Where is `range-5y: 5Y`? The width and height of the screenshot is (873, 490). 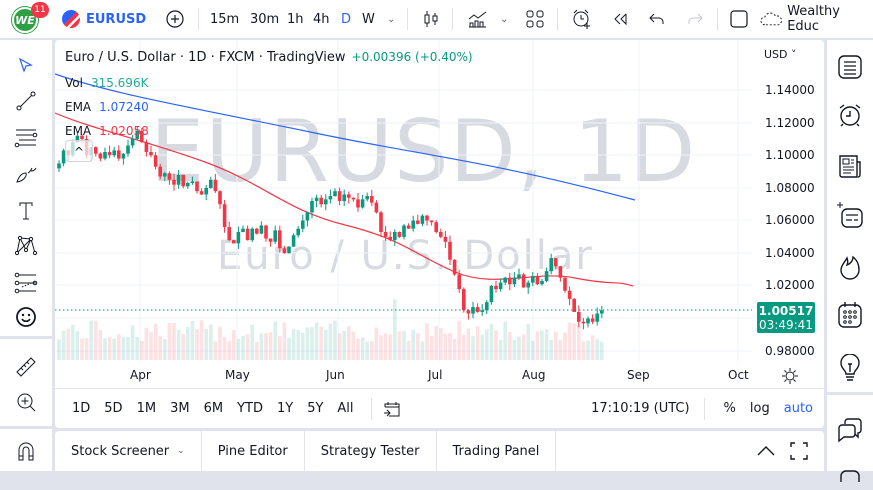 range-5y: 5Y is located at coordinates (315, 408).